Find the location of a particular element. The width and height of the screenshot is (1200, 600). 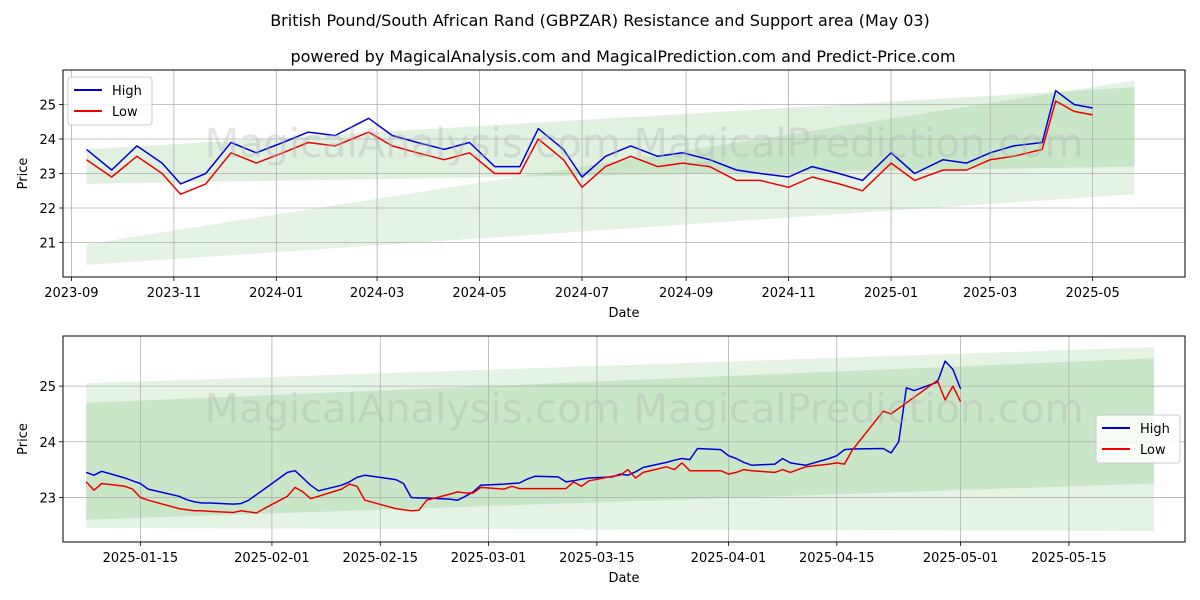

x-tick-label: 2023-11 is located at coordinates (174, 293).